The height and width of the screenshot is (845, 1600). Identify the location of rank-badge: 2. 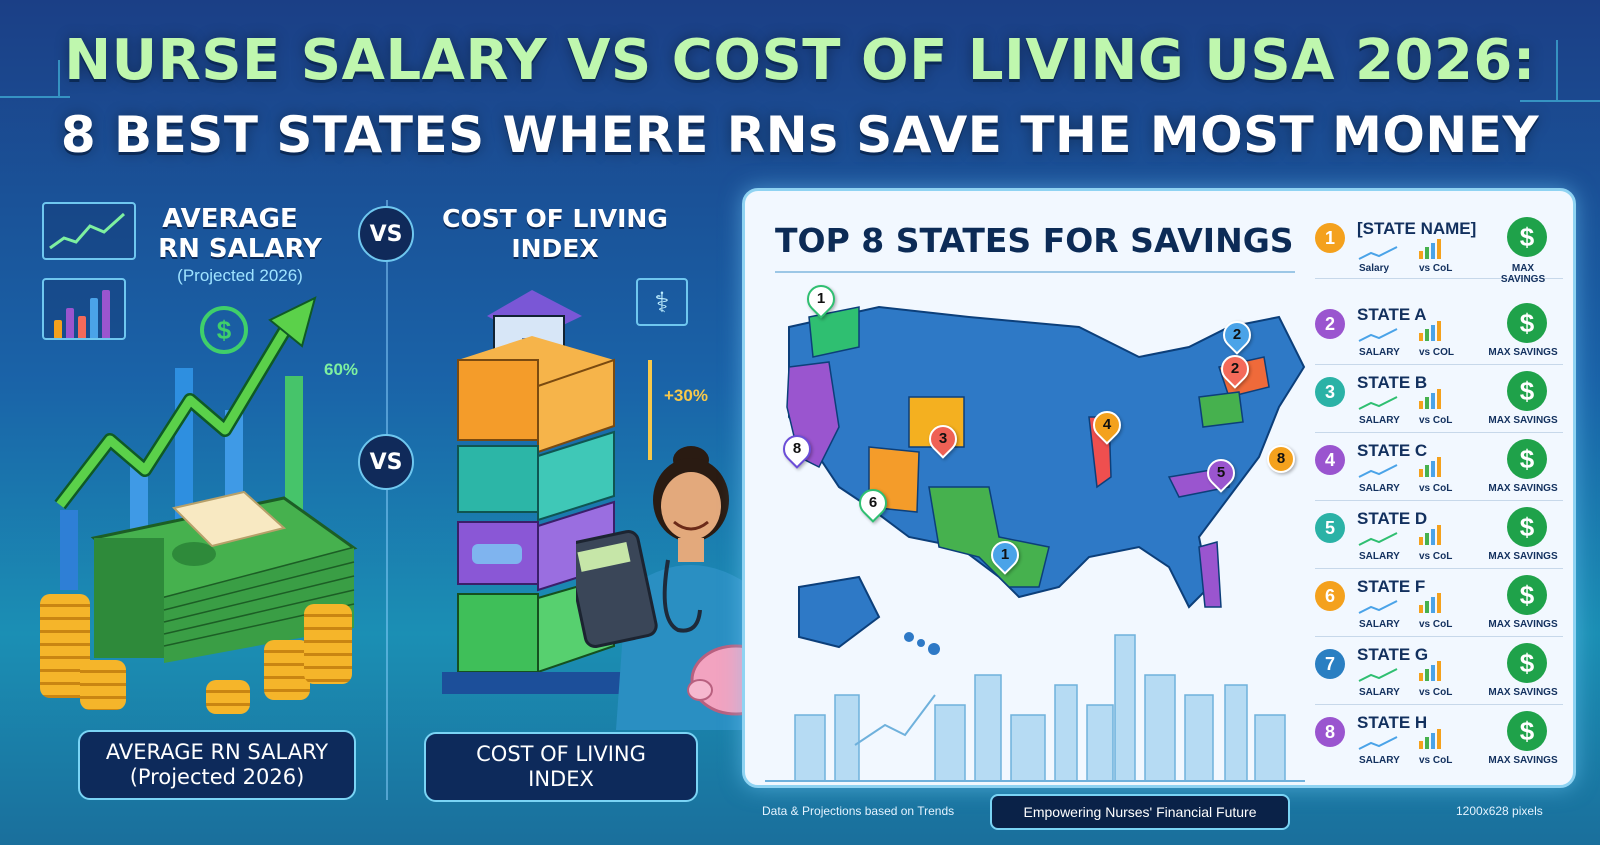
(1330, 324).